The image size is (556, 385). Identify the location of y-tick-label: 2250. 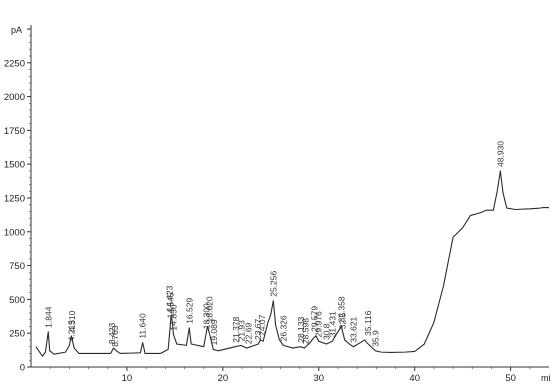
(14, 63).